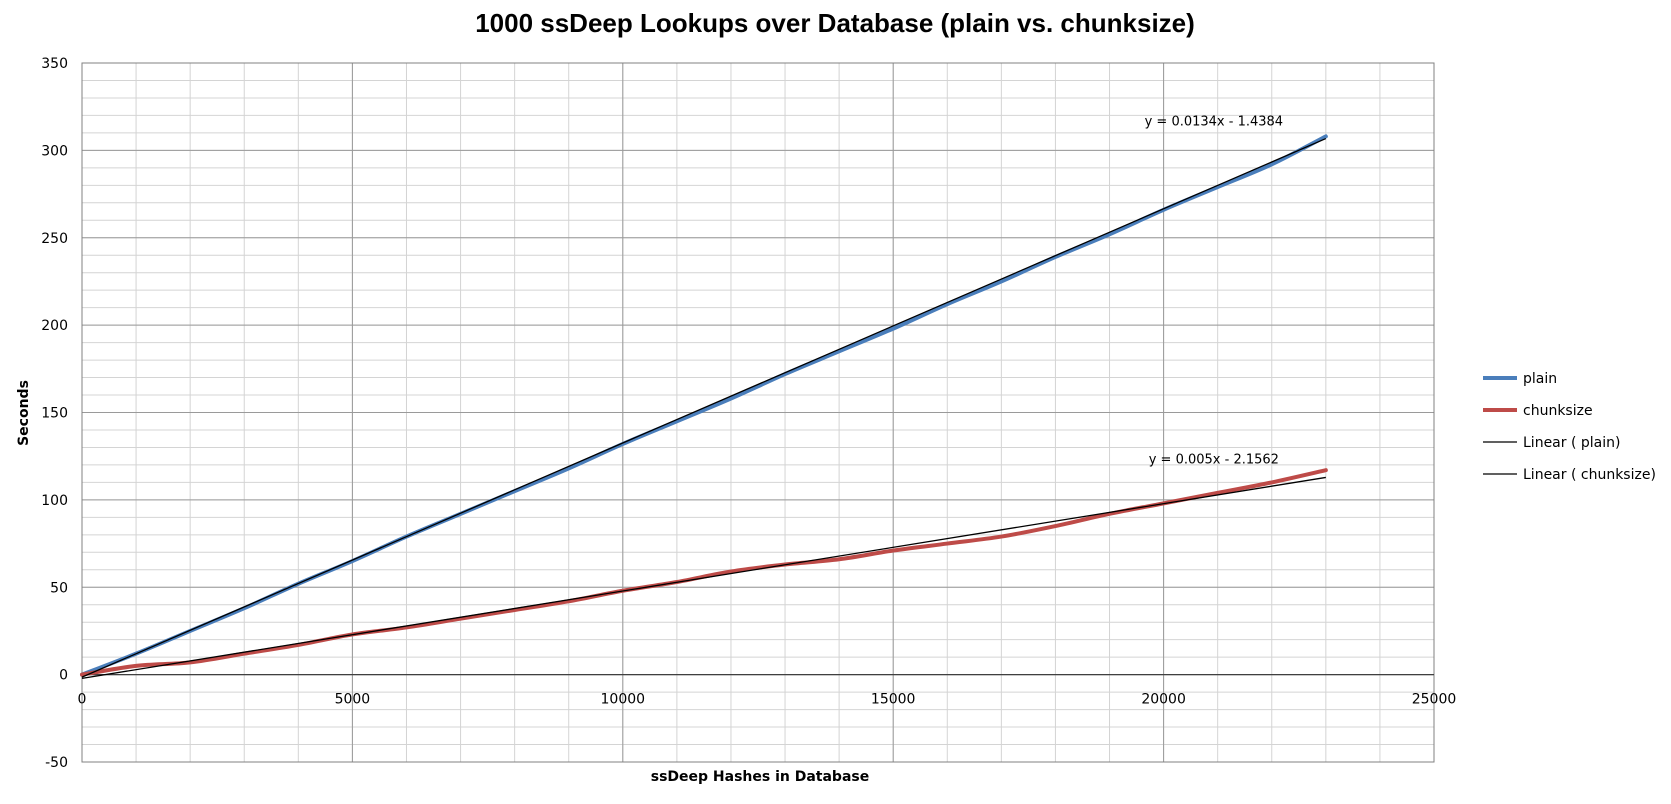 This screenshot has width=1671, height=804. I want to click on y-tick-label: 150, so click(54, 414).